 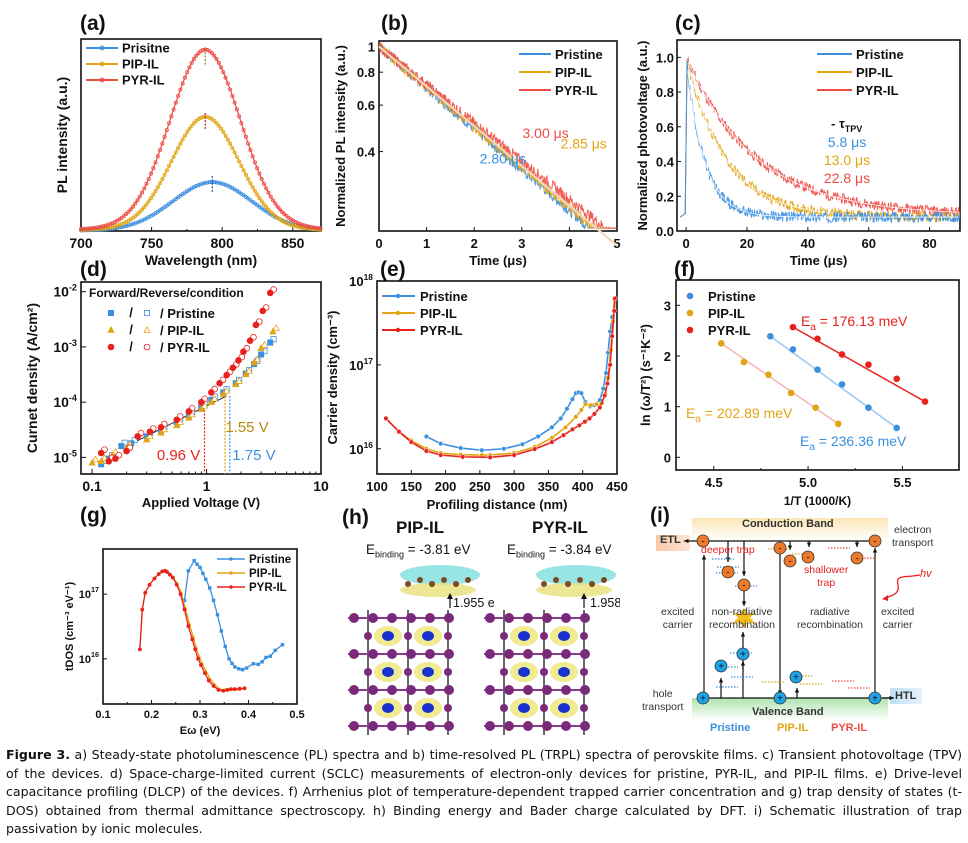 I want to click on valence-band-label: Valence Band, so click(x=788, y=712).